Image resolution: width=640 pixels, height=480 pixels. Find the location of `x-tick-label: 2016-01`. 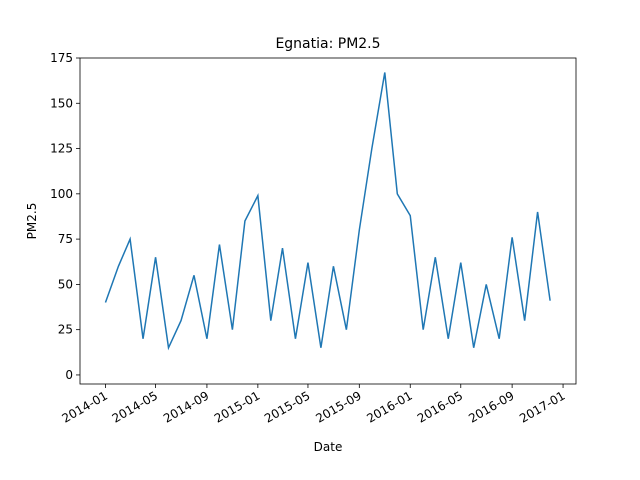

x-tick-label: 2016-01 is located at coordinates (389, 406).